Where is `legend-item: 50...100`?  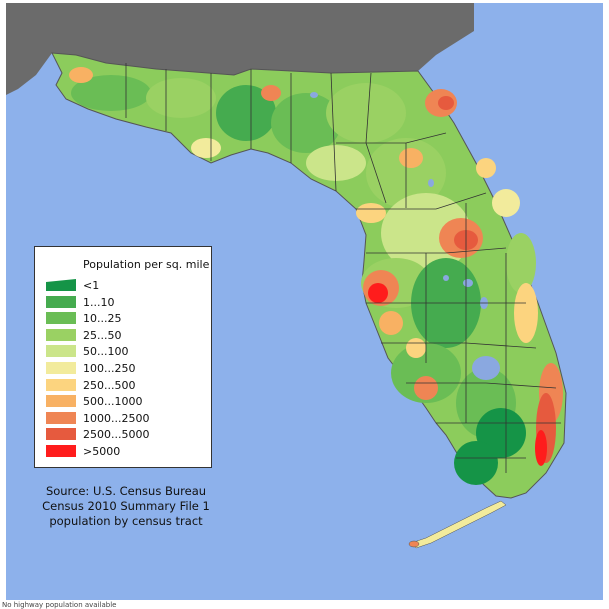 legend-item: 50...100 is located at coordinates (126, 351).